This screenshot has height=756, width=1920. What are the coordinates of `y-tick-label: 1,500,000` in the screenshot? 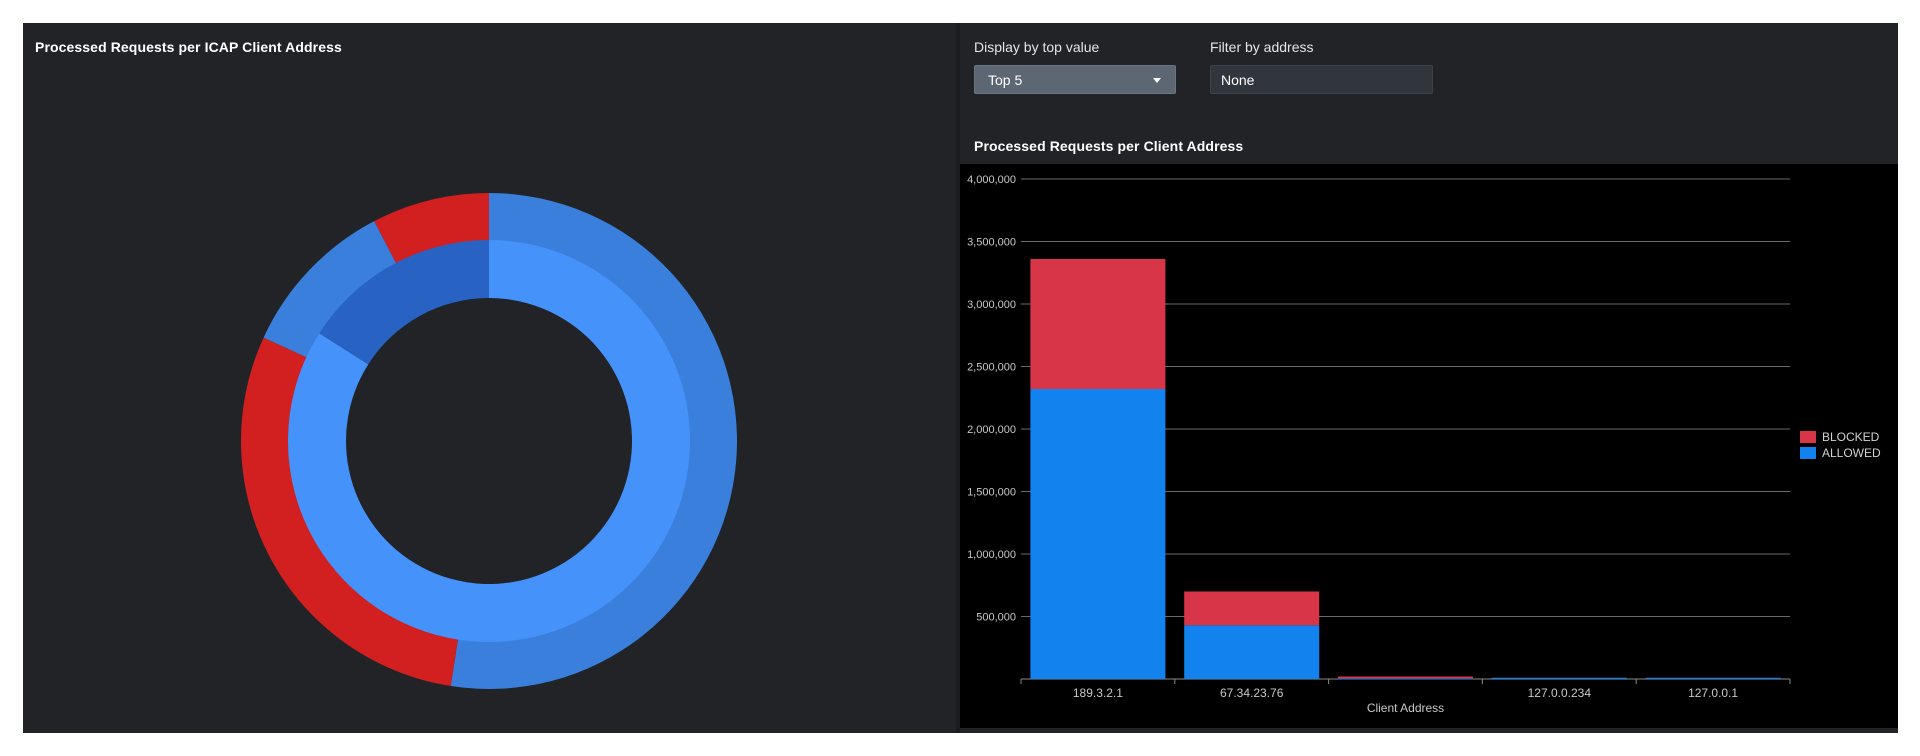 It's located at (991, 493).